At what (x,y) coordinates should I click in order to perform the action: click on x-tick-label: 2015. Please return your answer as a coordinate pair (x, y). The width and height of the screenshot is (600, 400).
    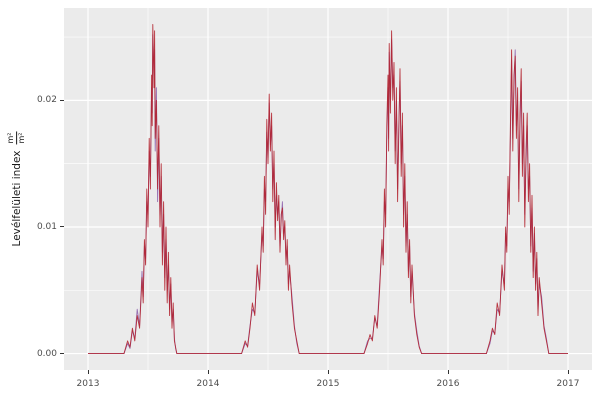
    Looking at the image, I should click on (328, 384).